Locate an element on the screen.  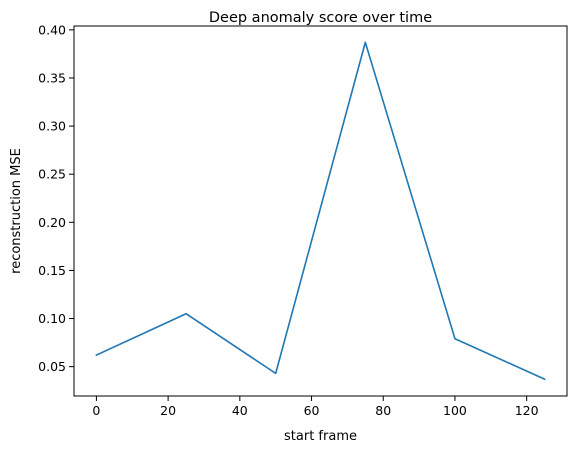
x-axis: 0 20 40 60 80 100 120 is located at coordinates (315, 407).